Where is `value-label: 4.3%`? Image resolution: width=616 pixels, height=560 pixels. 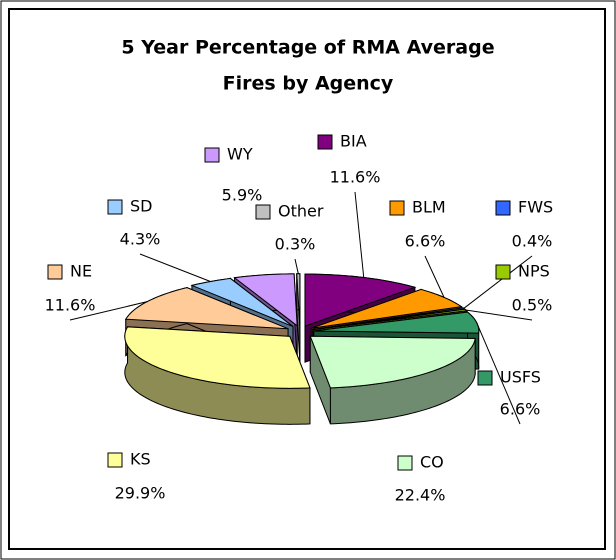
value-label: 4.3% is located at coordinates (140, 239).